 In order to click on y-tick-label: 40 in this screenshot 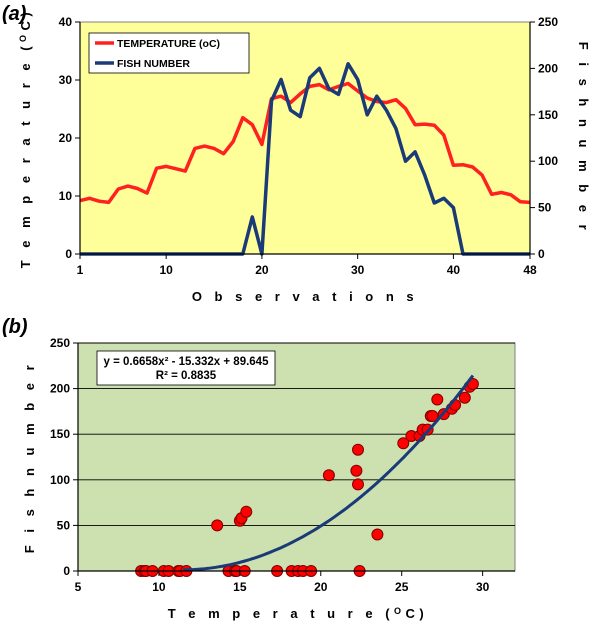, I will do `click(66, 22)`.